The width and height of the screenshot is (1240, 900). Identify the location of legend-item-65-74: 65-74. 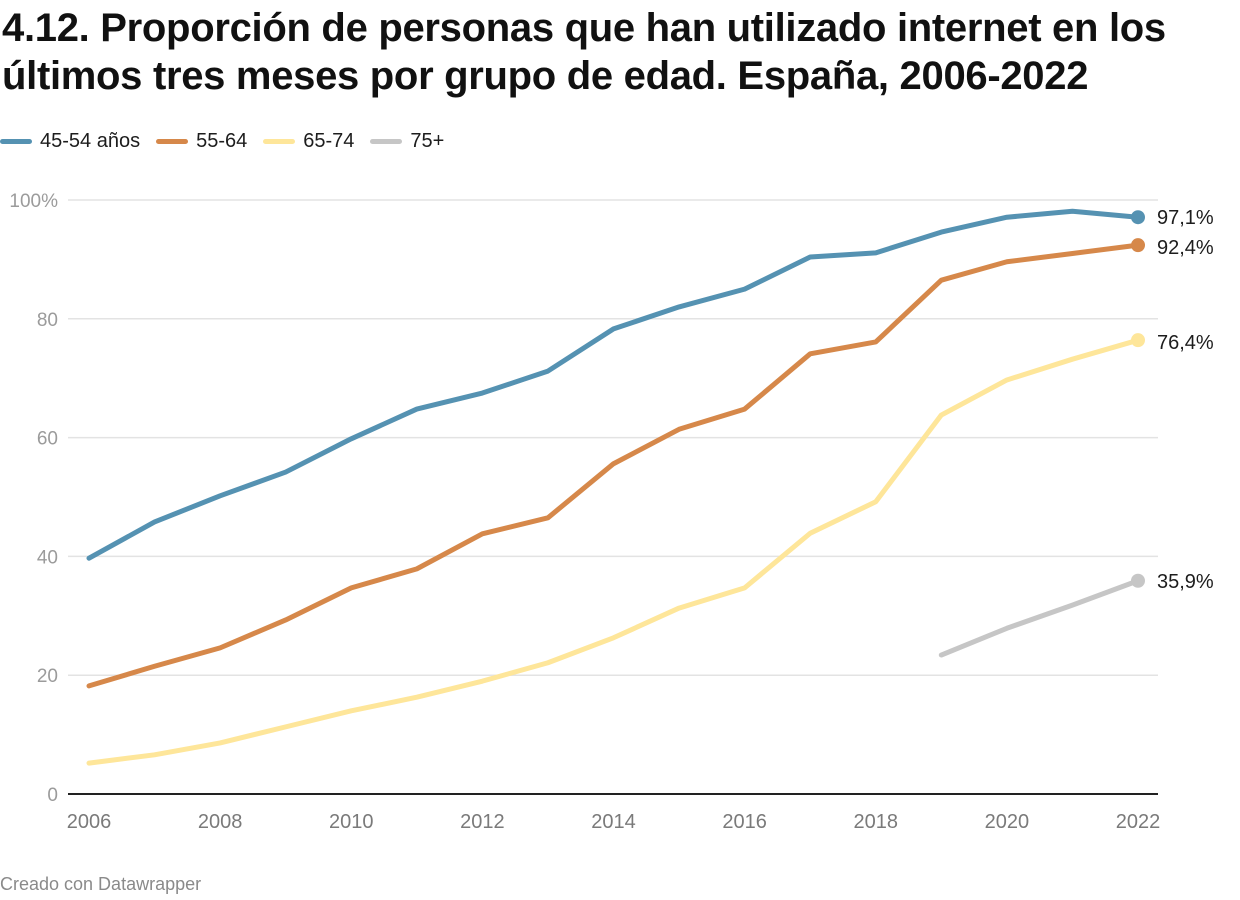
(308, 141).